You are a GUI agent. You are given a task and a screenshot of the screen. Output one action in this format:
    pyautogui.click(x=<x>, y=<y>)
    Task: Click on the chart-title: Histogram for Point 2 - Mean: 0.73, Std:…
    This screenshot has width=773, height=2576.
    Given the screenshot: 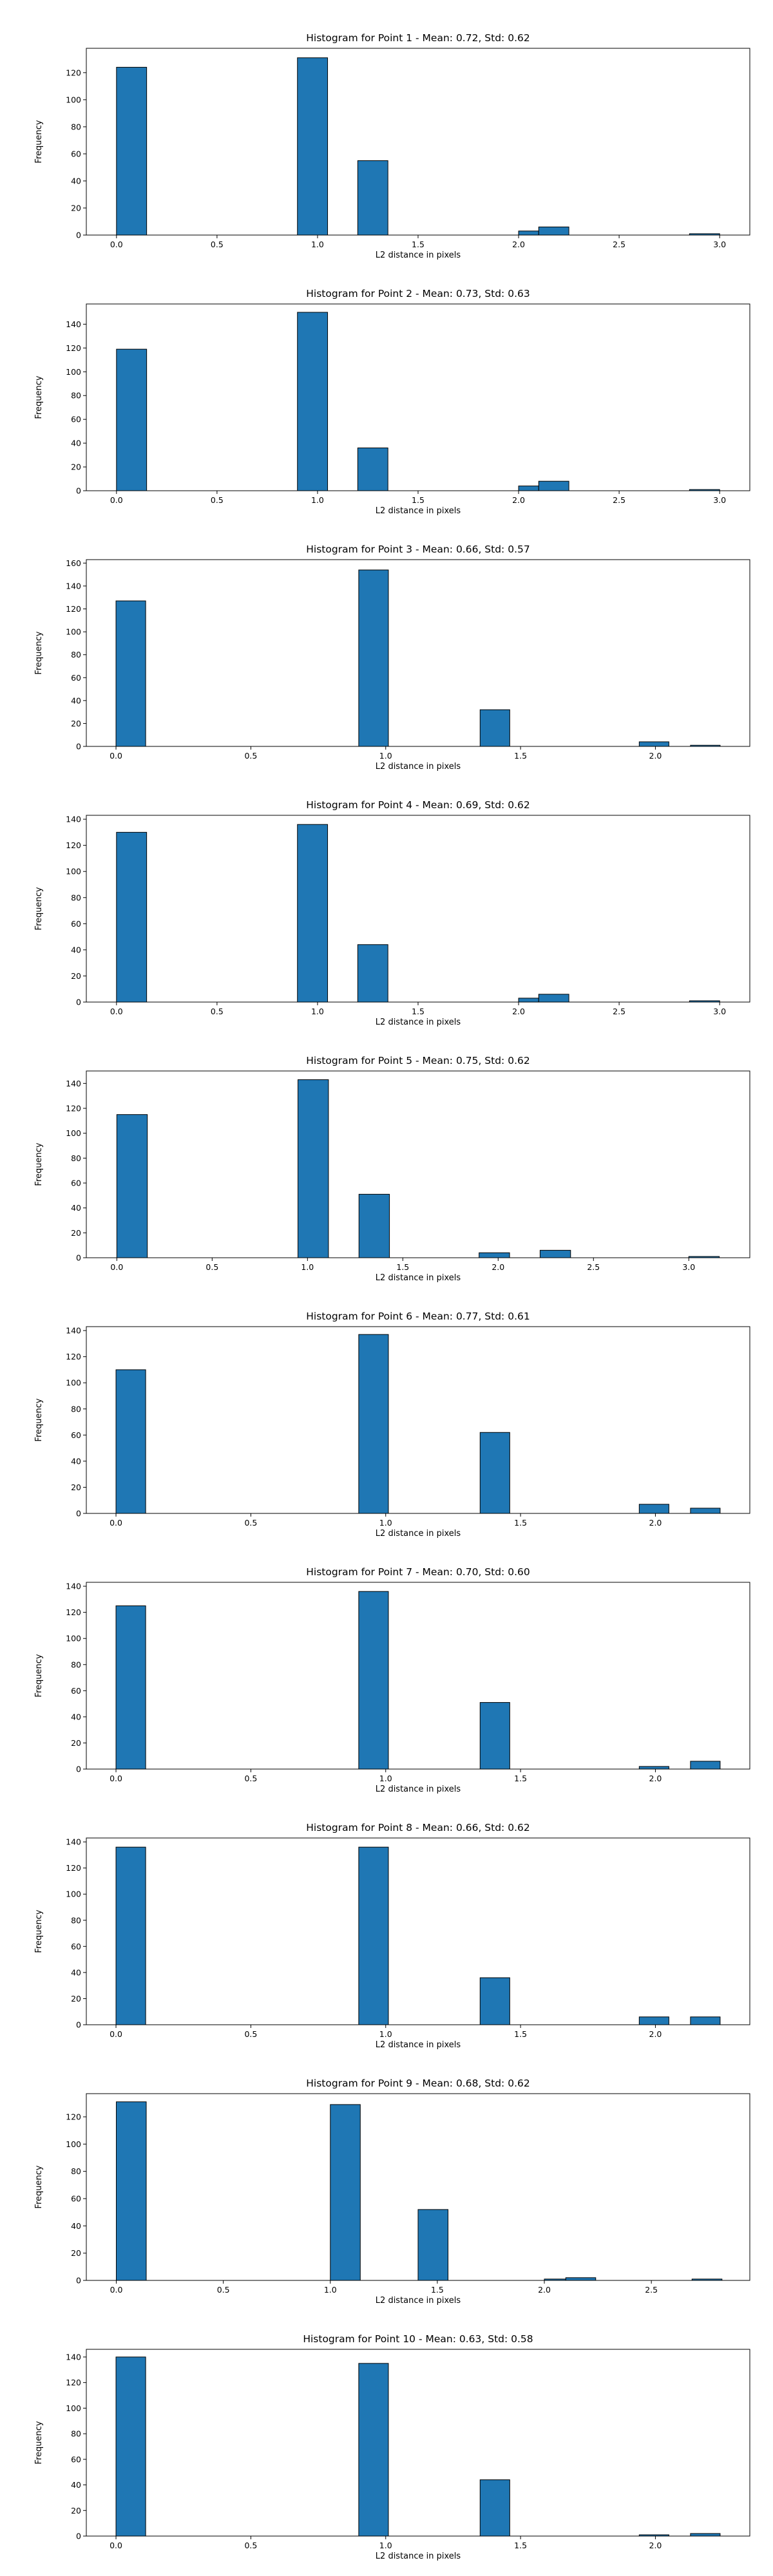 What is the action you would take?
    pyautogui.click(x=418, y=293)
    